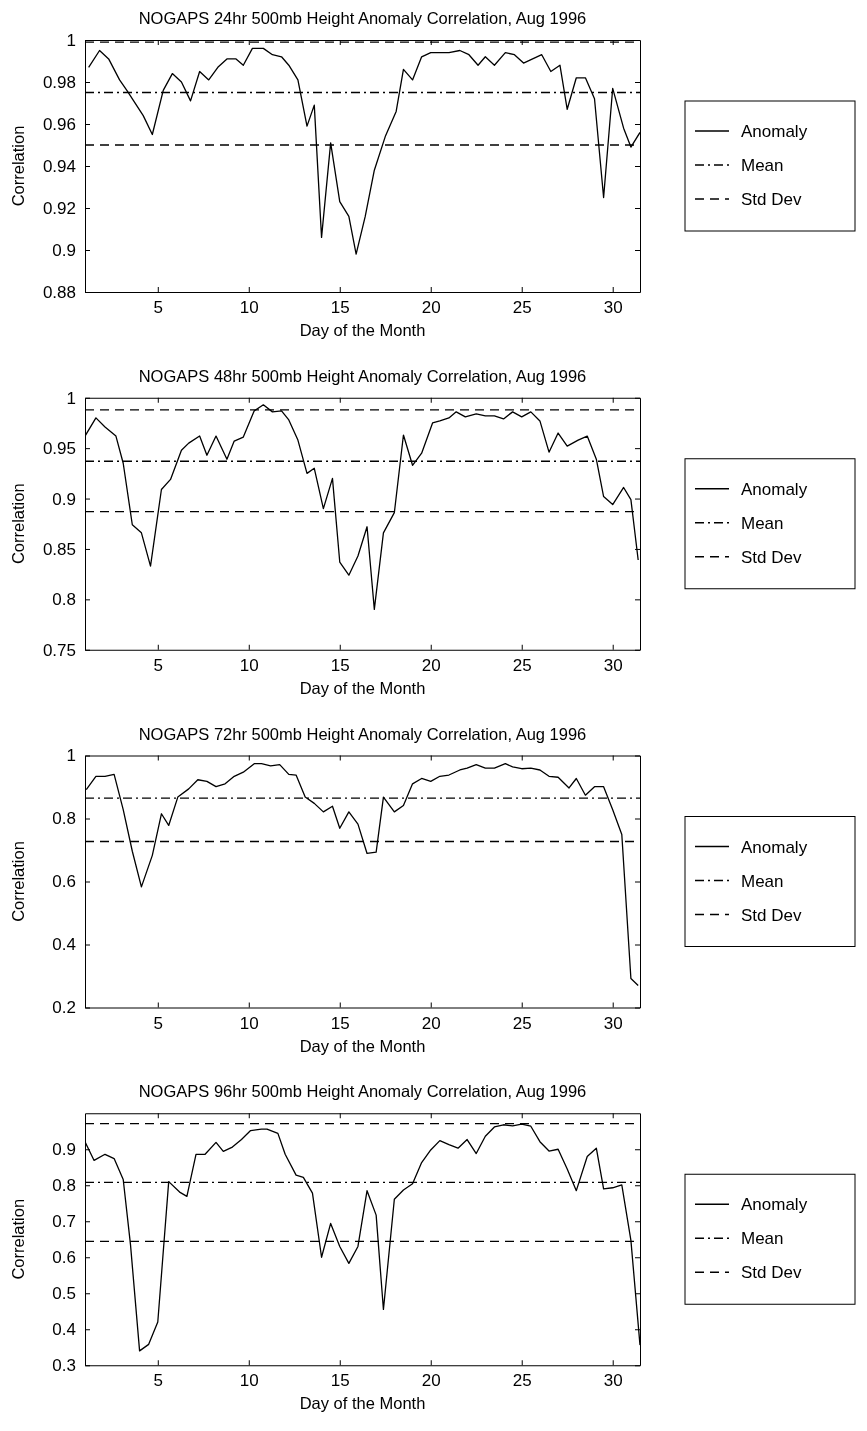  What do you see at coordinates (59, 650) in the screenshot?
I see `y-tick-label: 0.75` at bounding box center [59, 650].